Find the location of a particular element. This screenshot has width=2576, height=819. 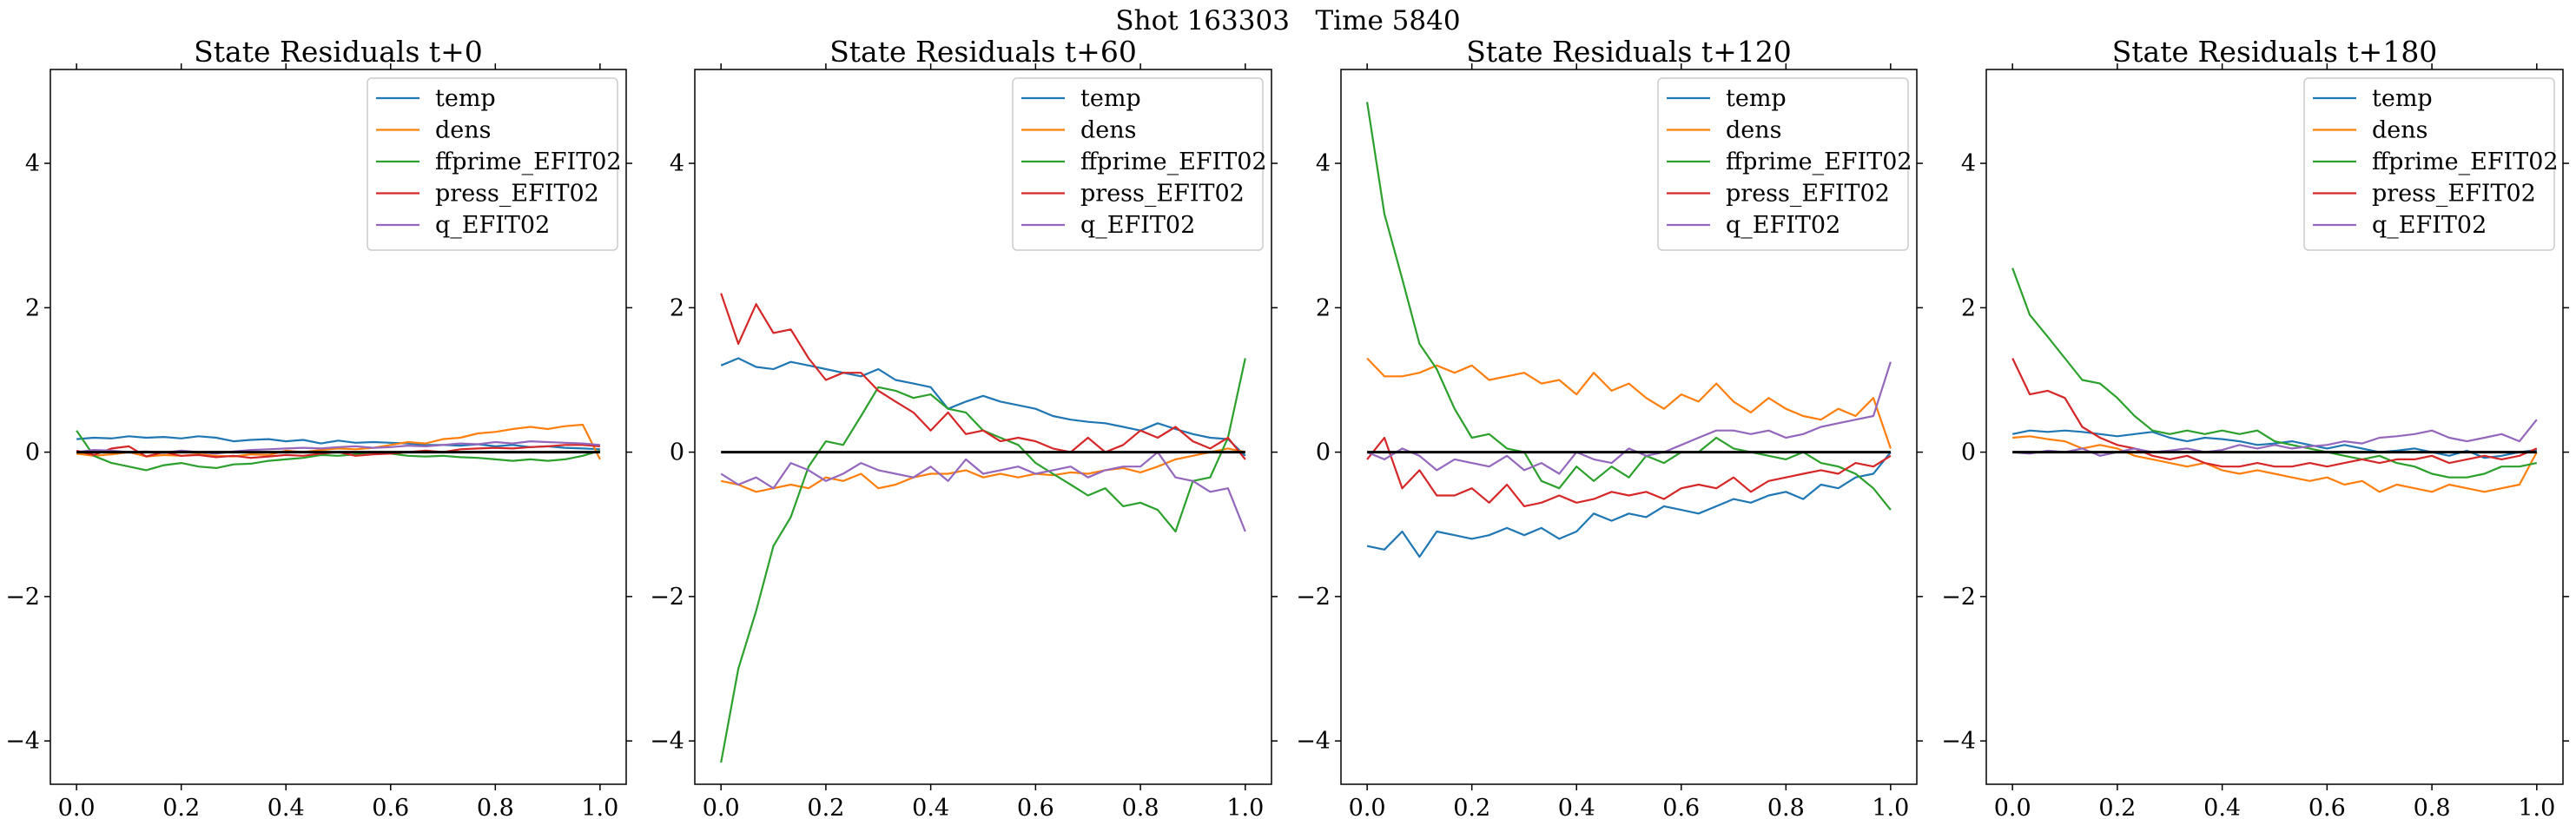

panel-4-series-group is located at coordinates (2275, 380).